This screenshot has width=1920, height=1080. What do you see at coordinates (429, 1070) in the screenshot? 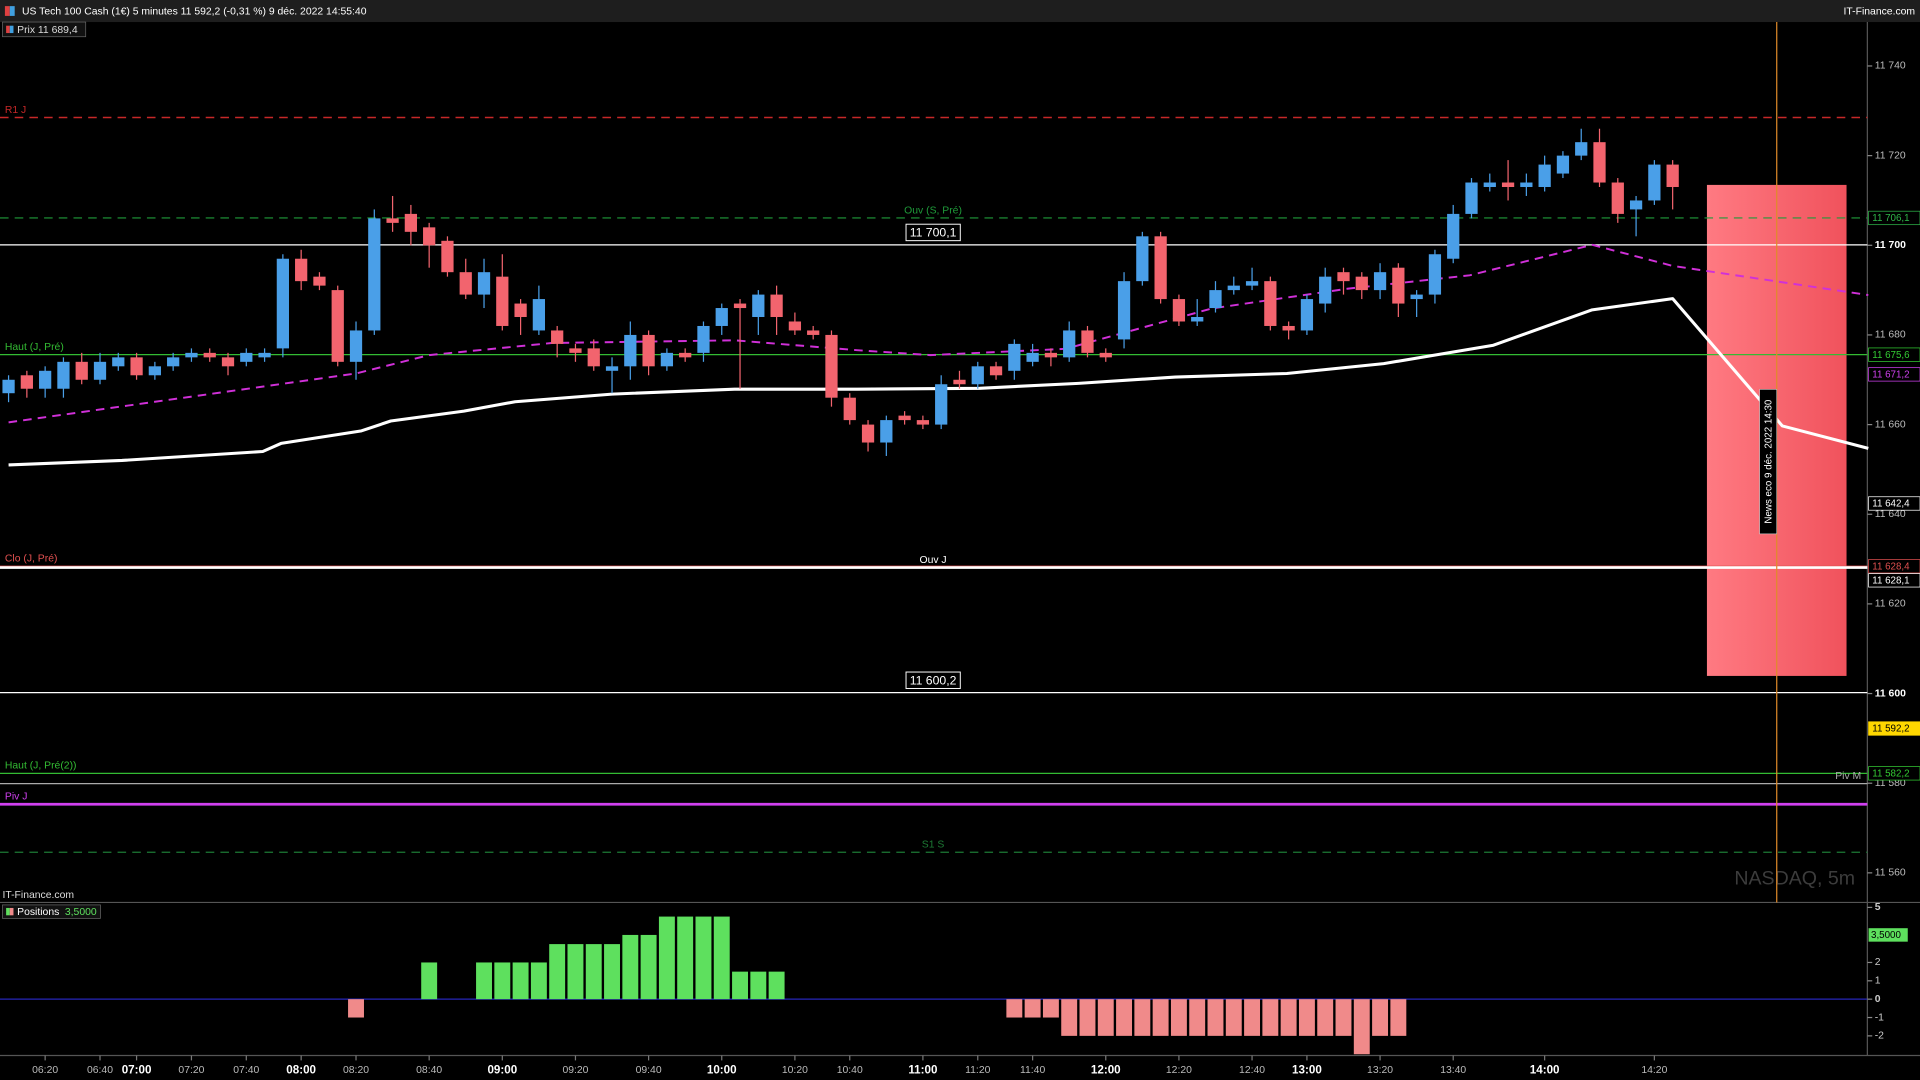
I see `x-tick-label: 08:40` at bounding box center [429, 1070].